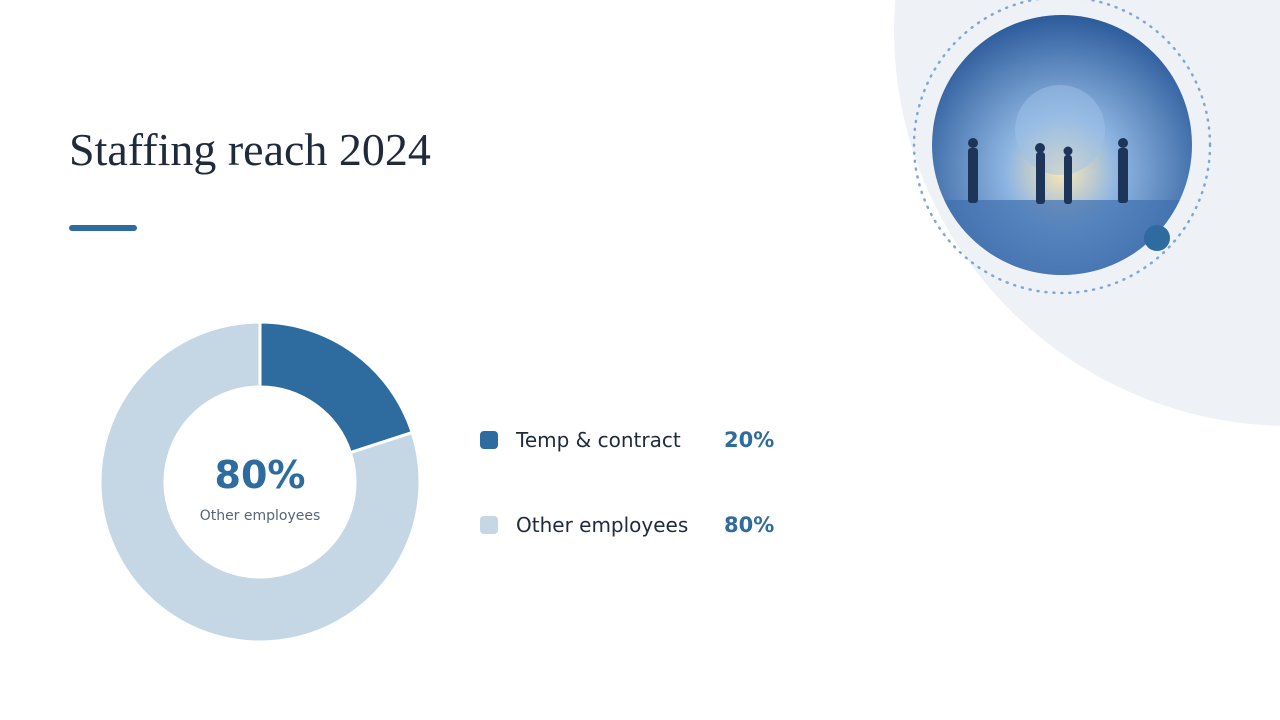 The width and height of the screenshot is (1280, 720). I want to click on title-underline, so click(103, 228).